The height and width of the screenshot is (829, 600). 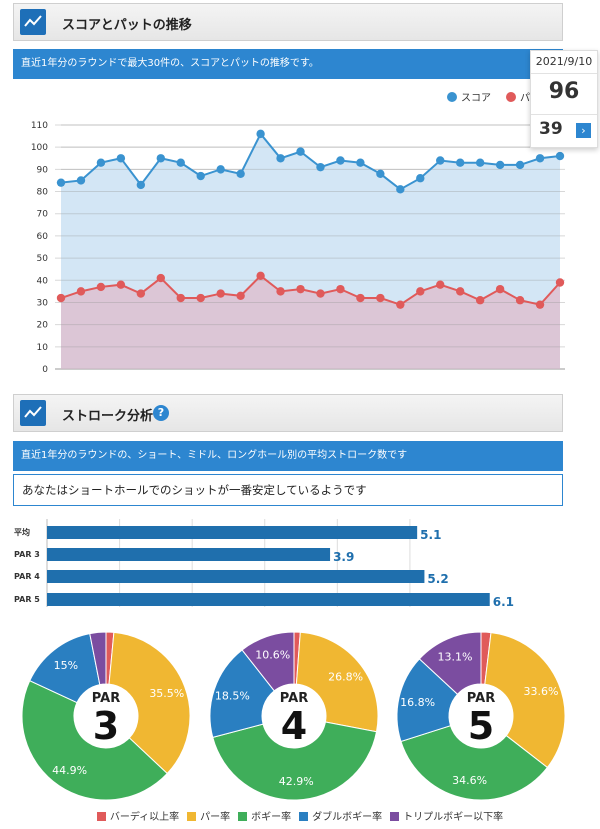 I want to click on y-tick-label: 10, so click(x=43, y=348).